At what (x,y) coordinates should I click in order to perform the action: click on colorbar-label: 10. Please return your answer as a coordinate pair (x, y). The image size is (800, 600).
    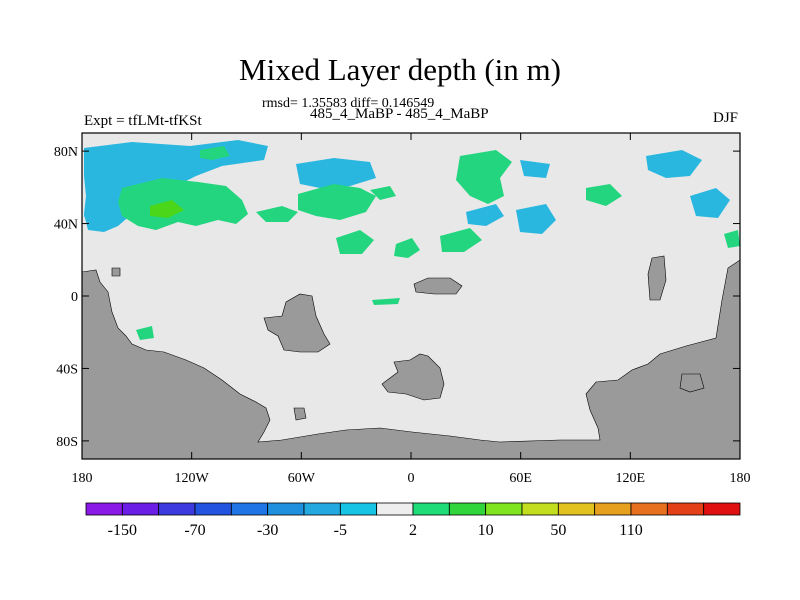
    Looking at the image, I should click on (486, 530).